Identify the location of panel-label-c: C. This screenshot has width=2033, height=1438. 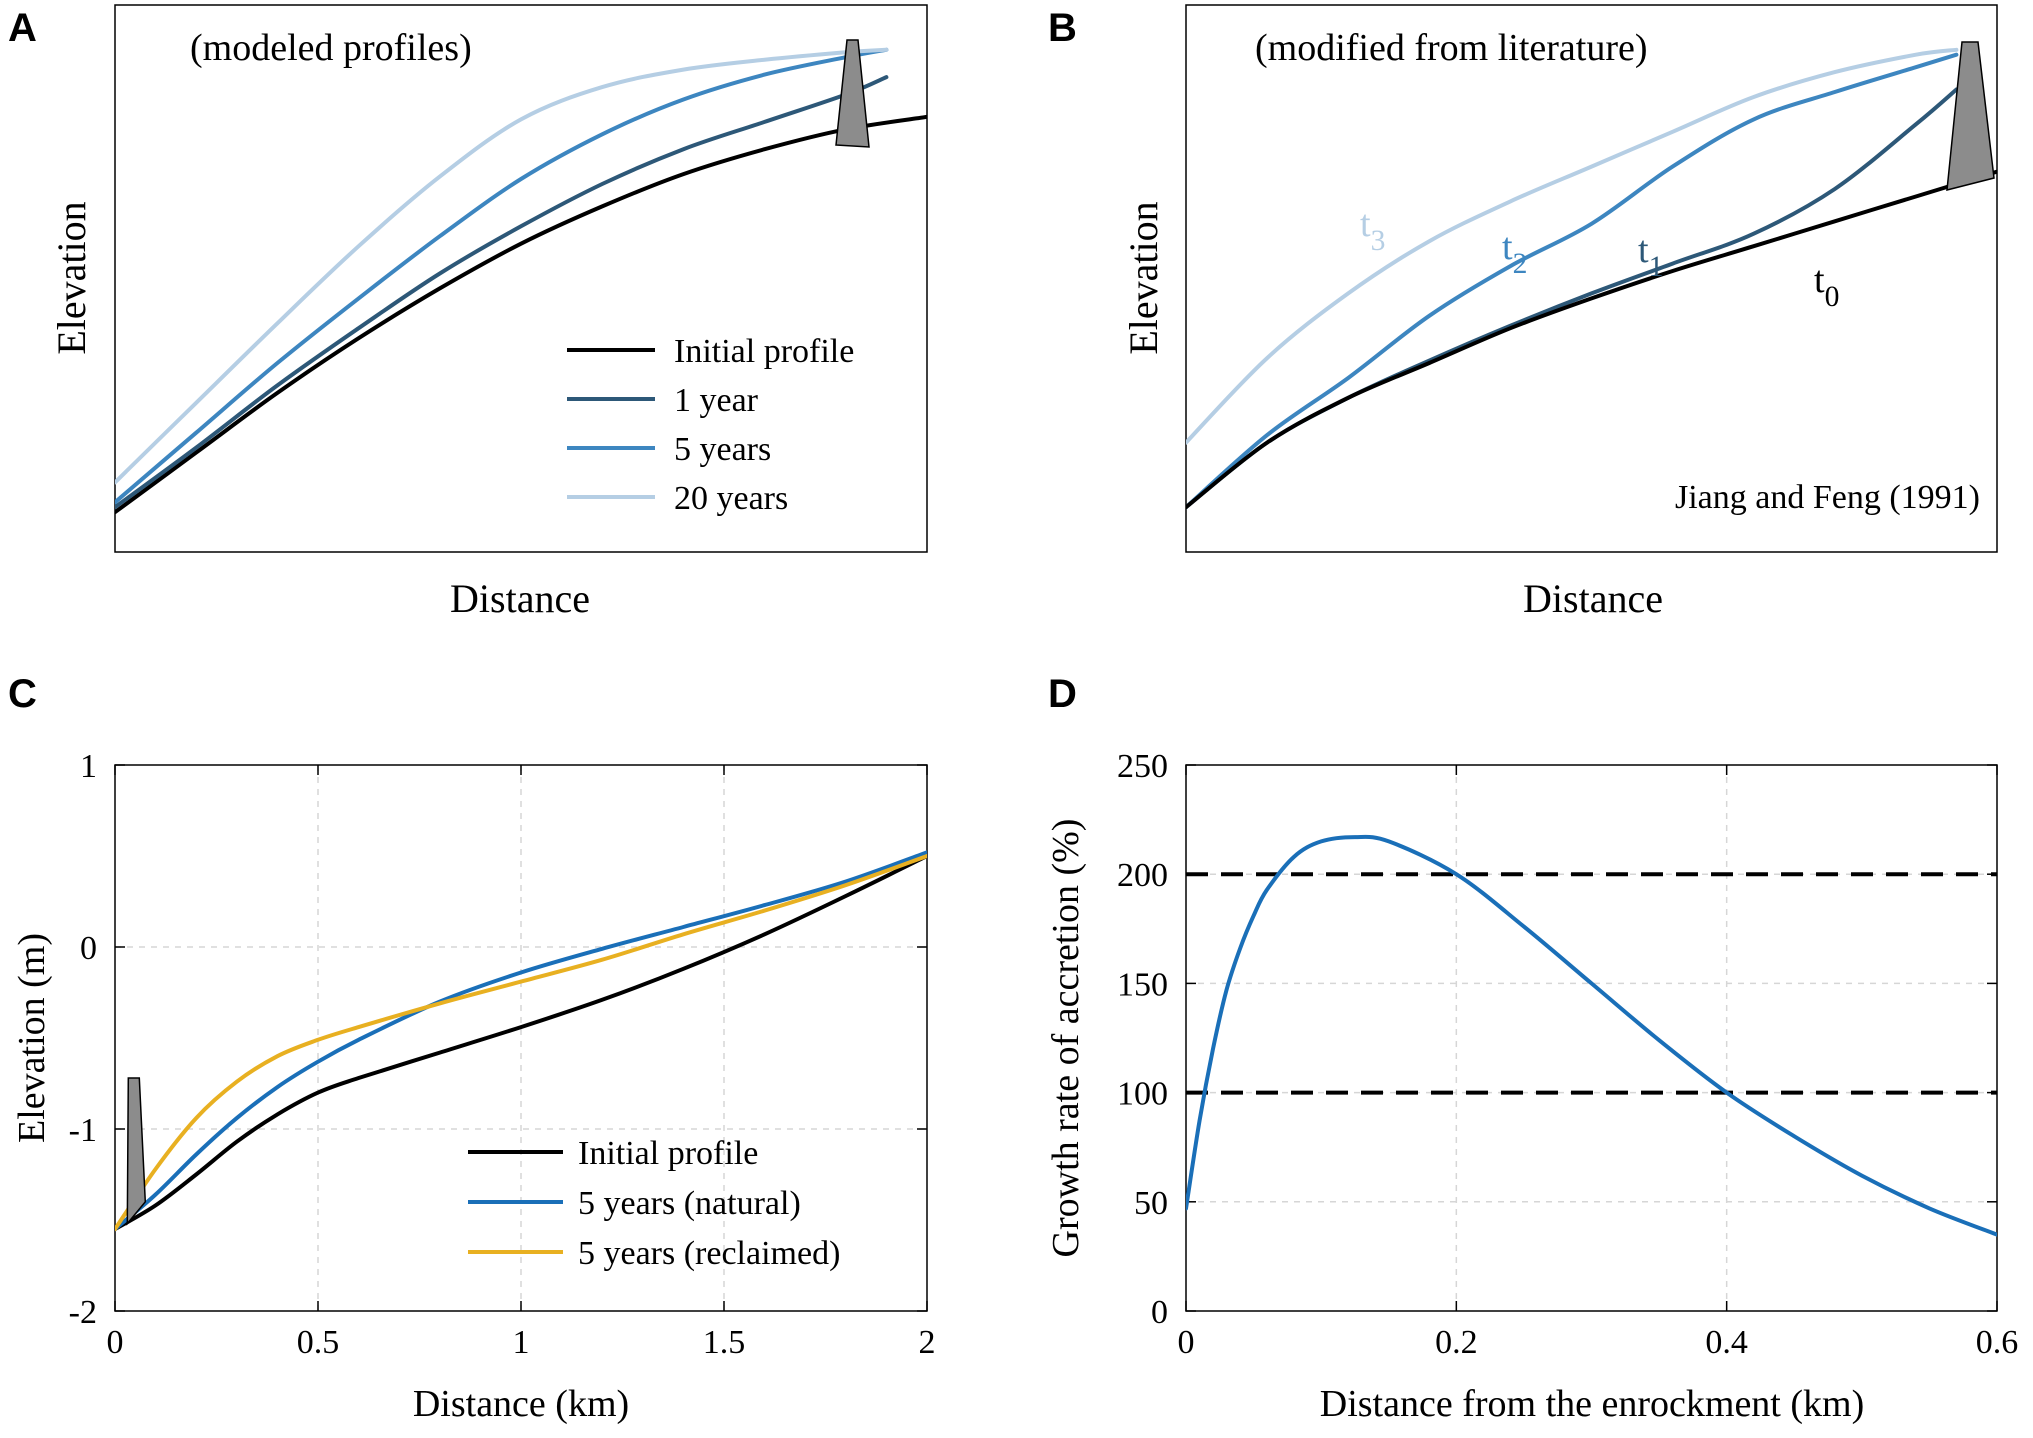
(22, 694).